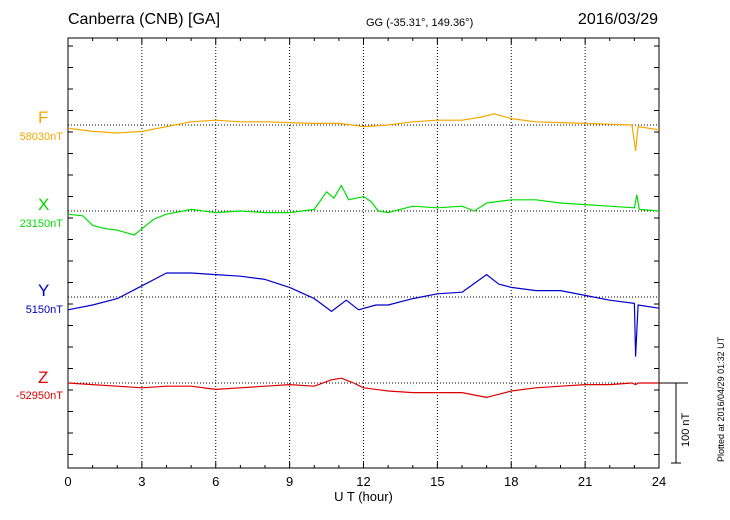 This screenshot has height=520, width=730. I want to click on series-line-f, so click(363, 132).